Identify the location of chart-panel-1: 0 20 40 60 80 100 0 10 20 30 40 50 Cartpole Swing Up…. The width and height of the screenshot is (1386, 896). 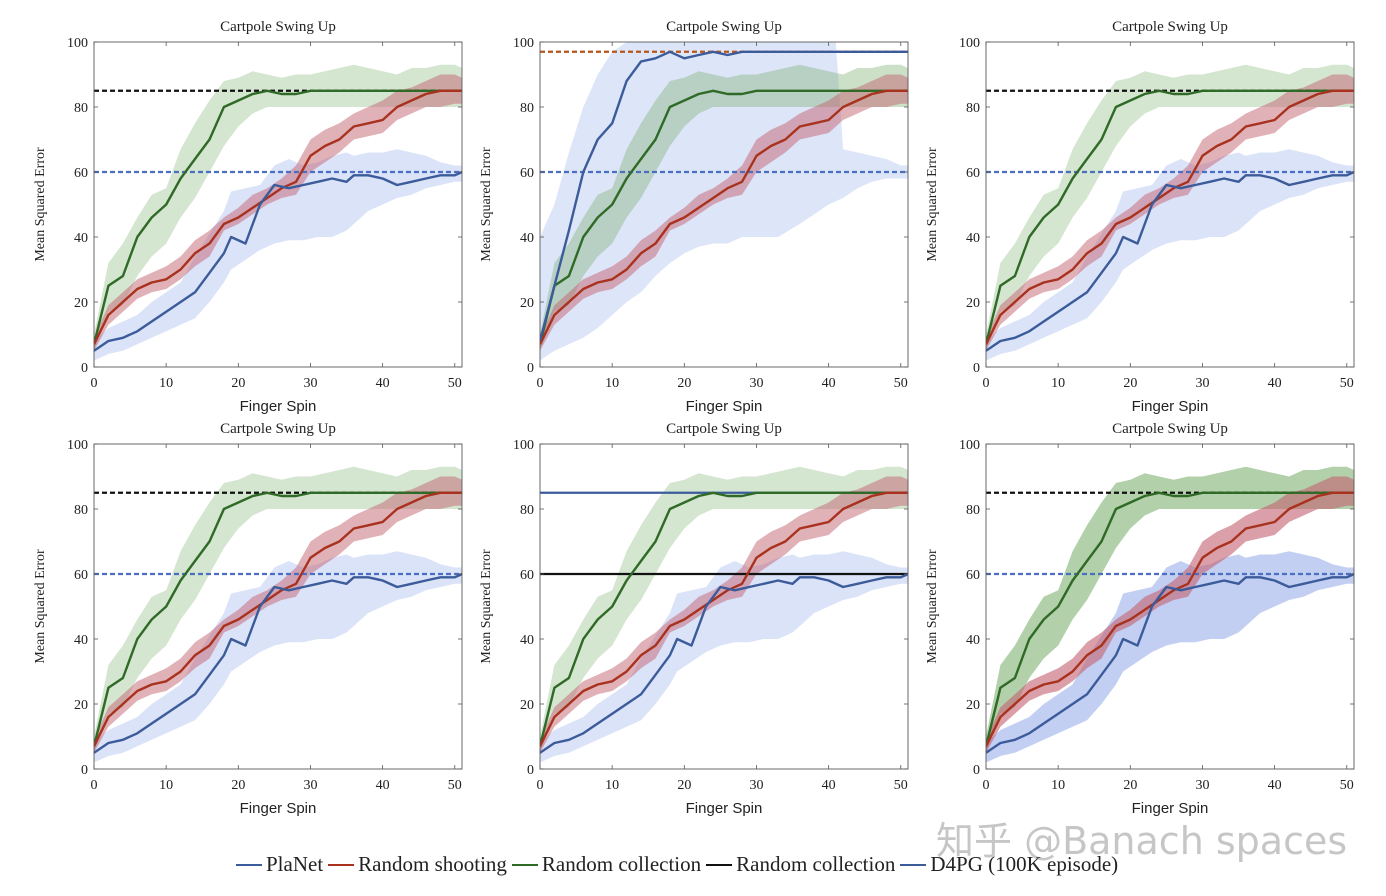
(248, 217).